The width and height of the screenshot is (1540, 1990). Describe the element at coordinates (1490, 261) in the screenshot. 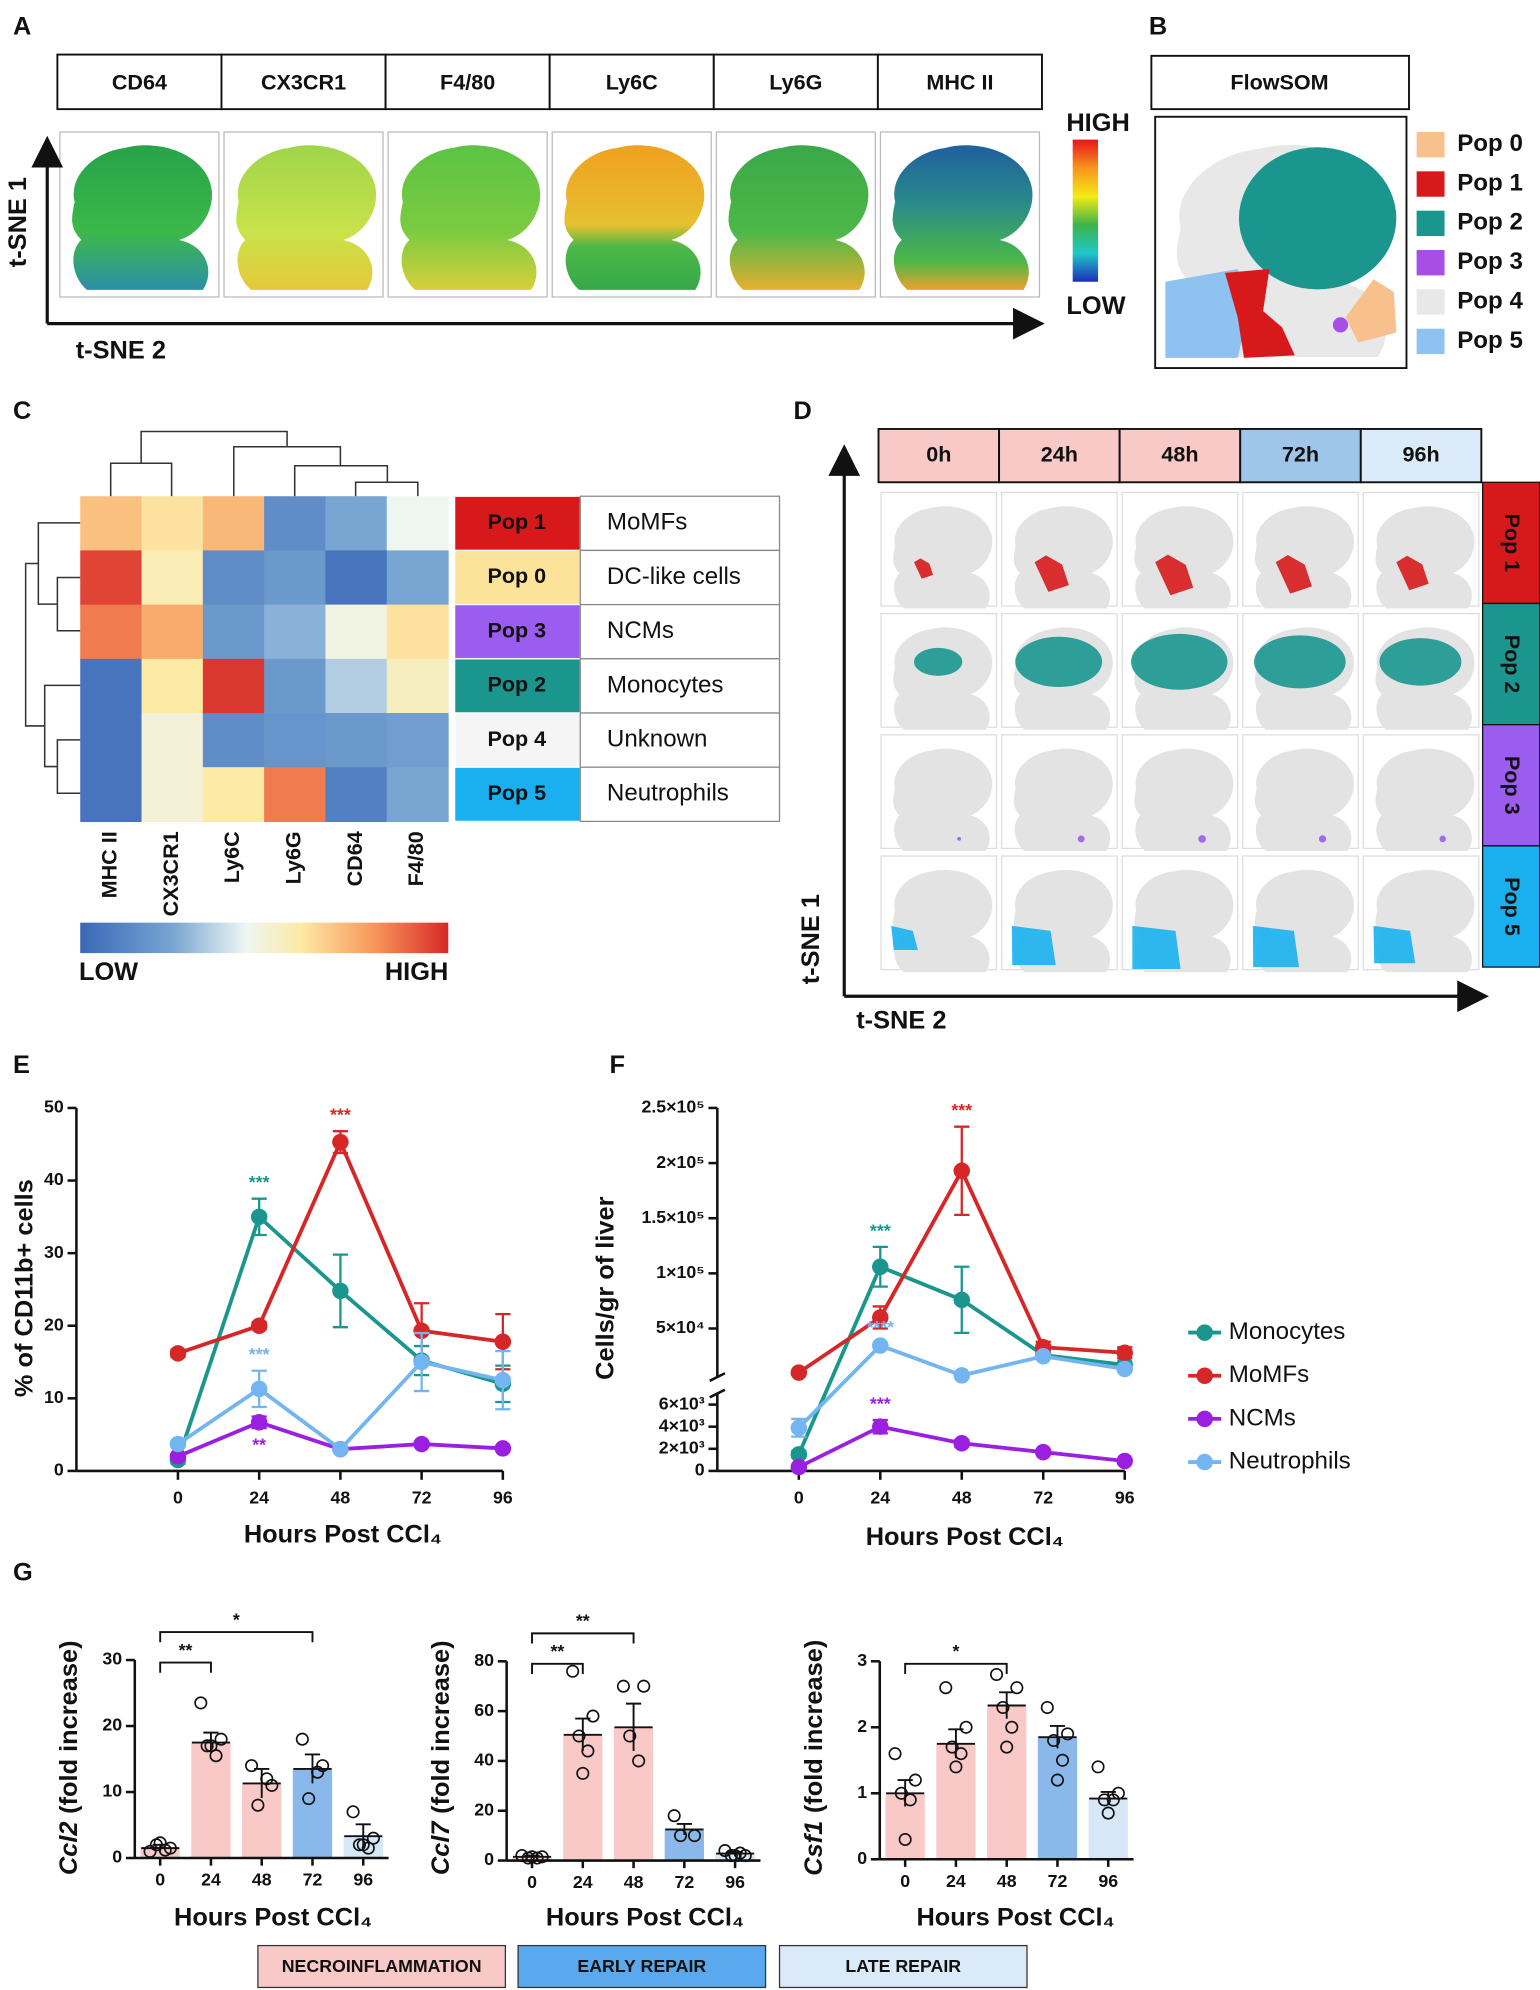

I see `legend-label: Pop 3` at that location.